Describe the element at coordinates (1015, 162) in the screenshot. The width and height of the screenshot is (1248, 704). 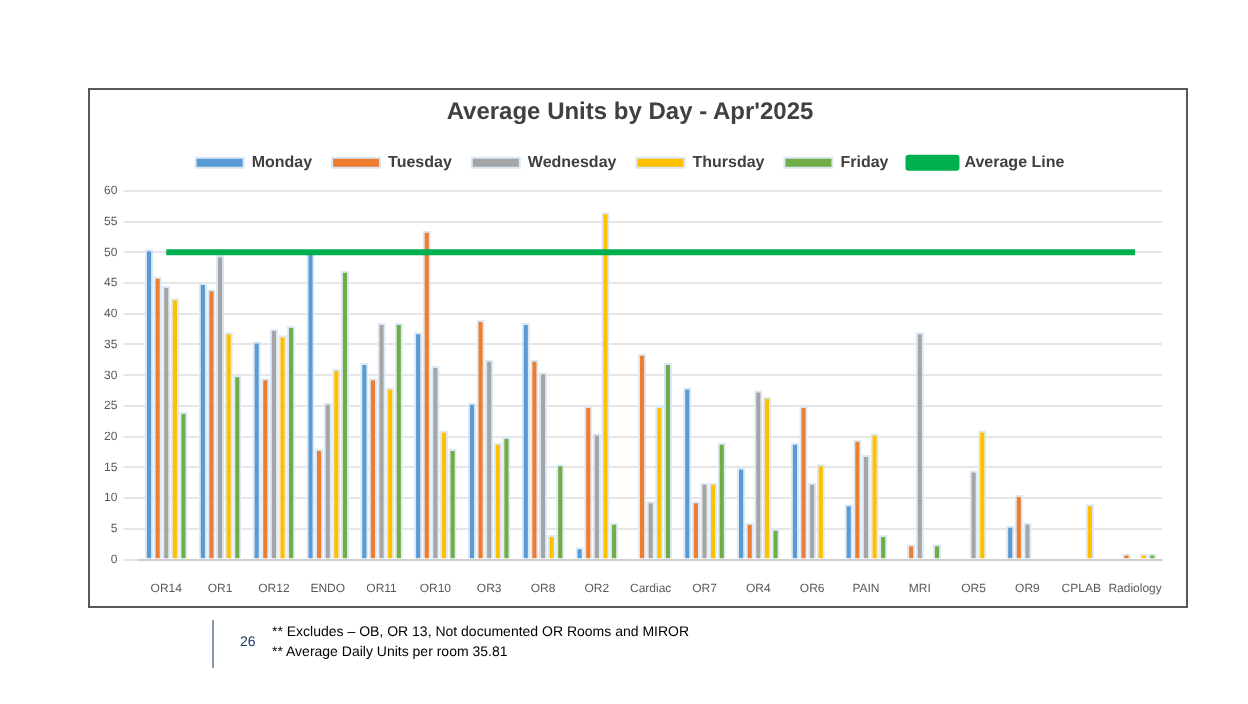
I see `legend-label: Average Line` at that location.